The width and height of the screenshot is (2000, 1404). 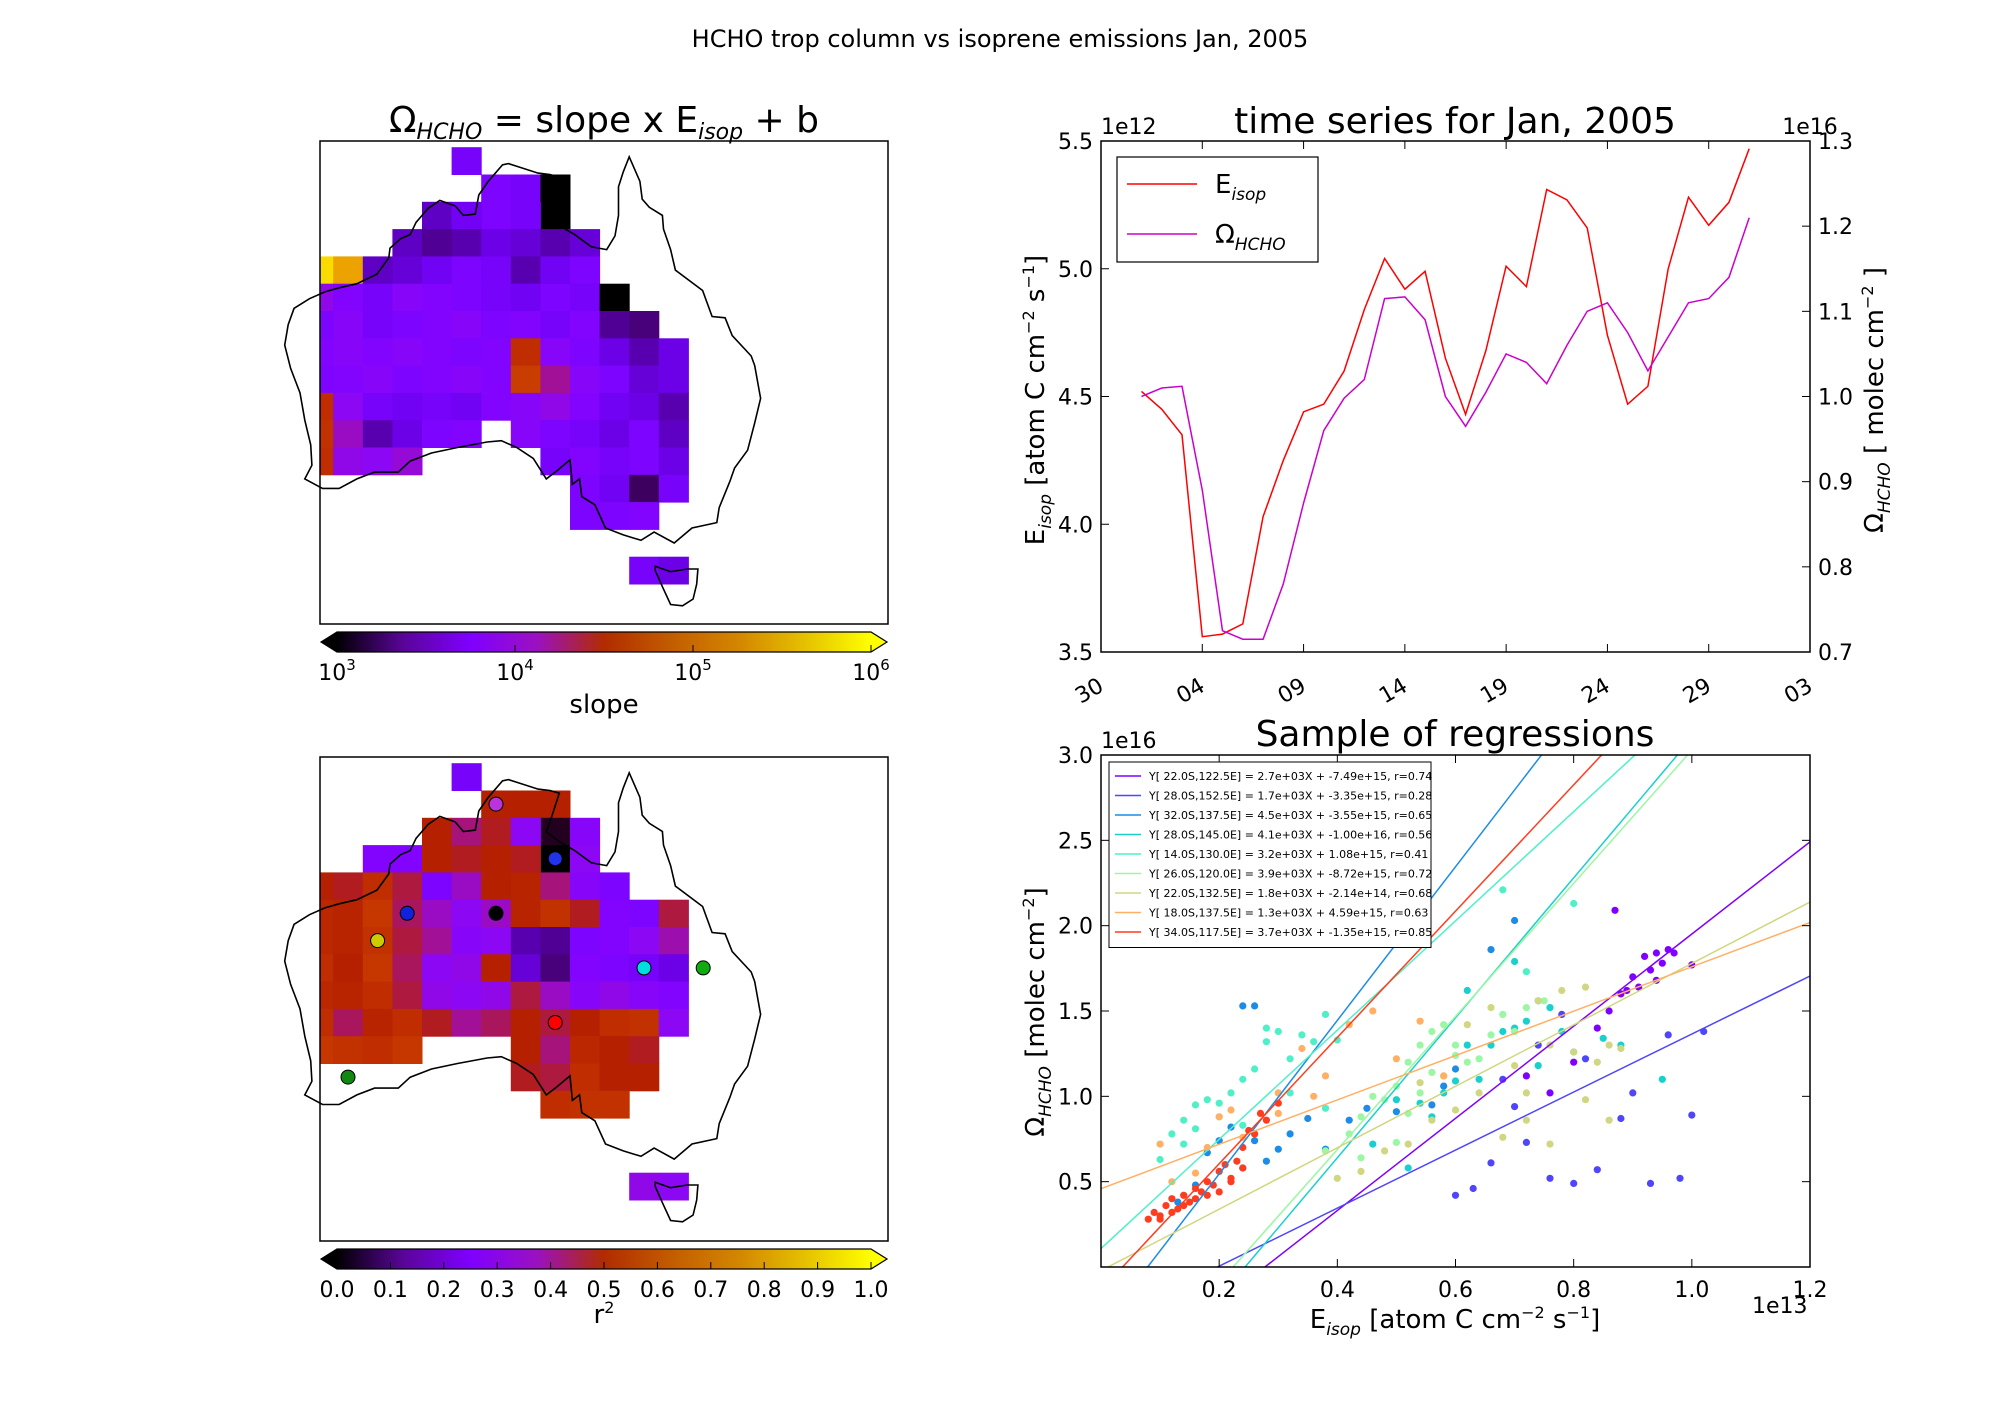 What do you see at coordinates (1835, 568) in the screenshot?
I see `ts-right-tick-label: 0.8` at bounding box center [1835, 568].